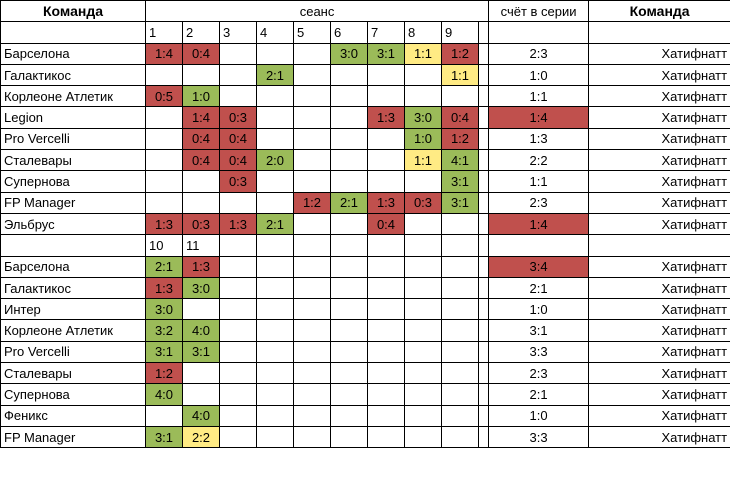  Describe the element at coordinates (365, 309) in the screenshot. I see `table-row: Интер 3:0 1:0 Хатифнатт` at that location.